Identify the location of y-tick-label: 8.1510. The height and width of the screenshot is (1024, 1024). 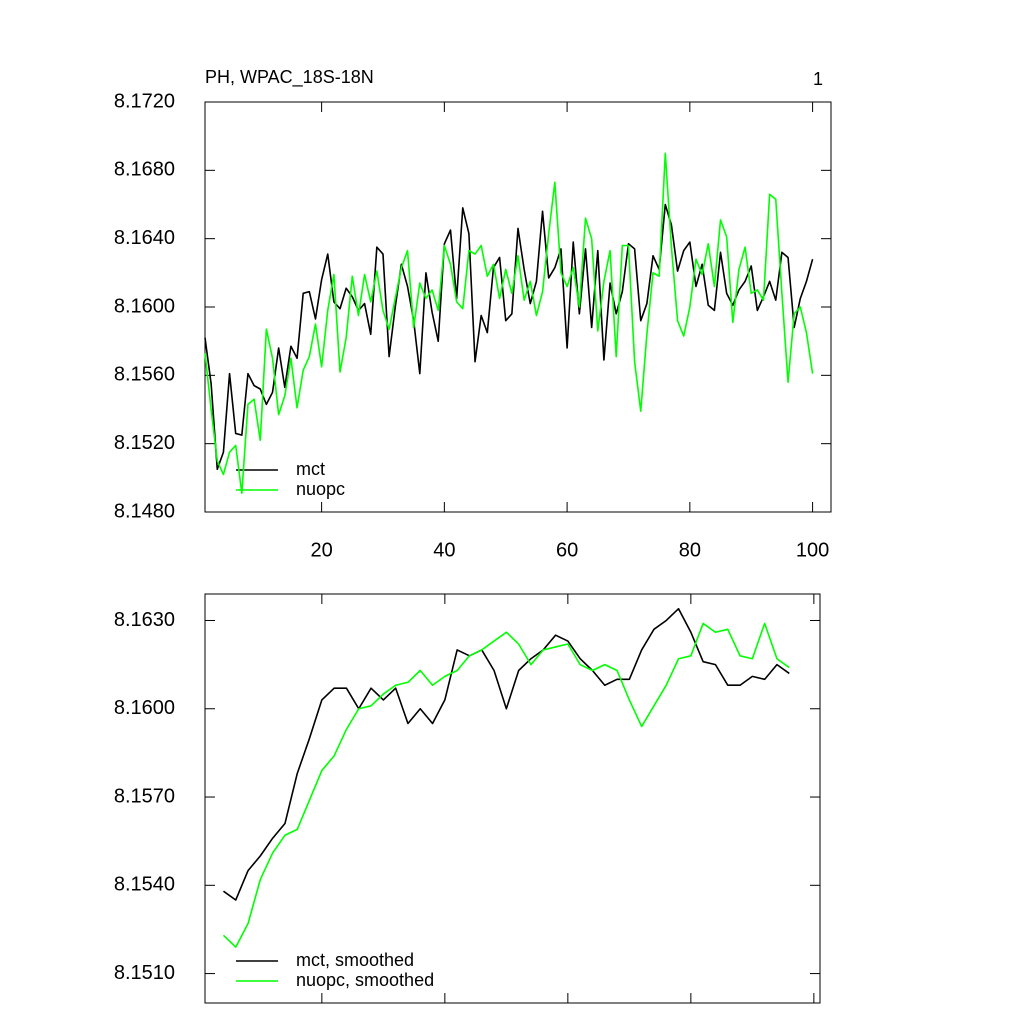
(144, 973).